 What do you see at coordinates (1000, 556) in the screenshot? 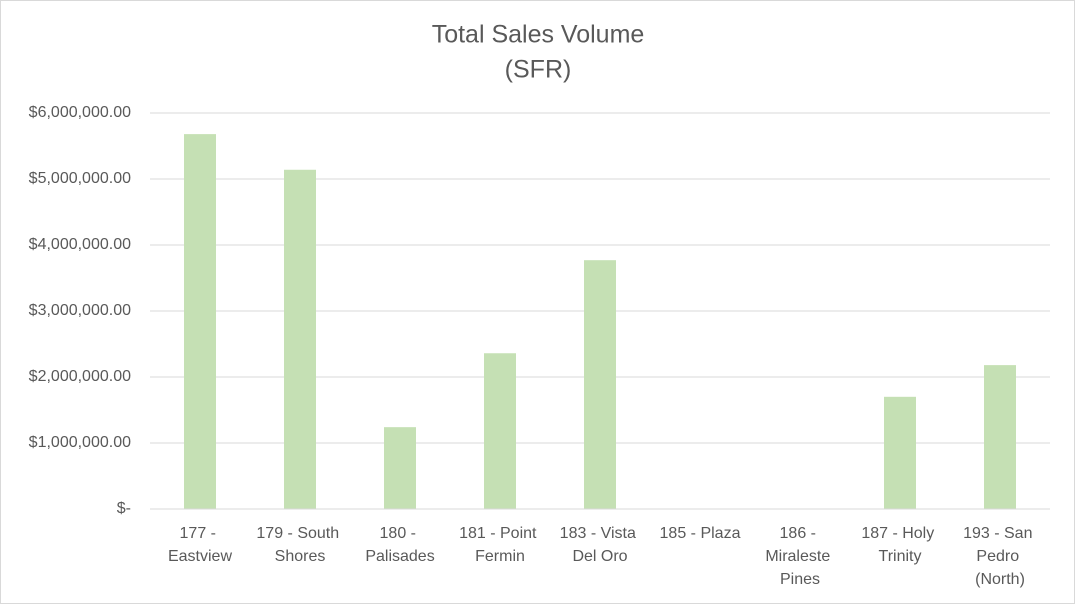
I see `x-tick-label: 193 - San Pedro (North)` at bounding box center [1000, 556].